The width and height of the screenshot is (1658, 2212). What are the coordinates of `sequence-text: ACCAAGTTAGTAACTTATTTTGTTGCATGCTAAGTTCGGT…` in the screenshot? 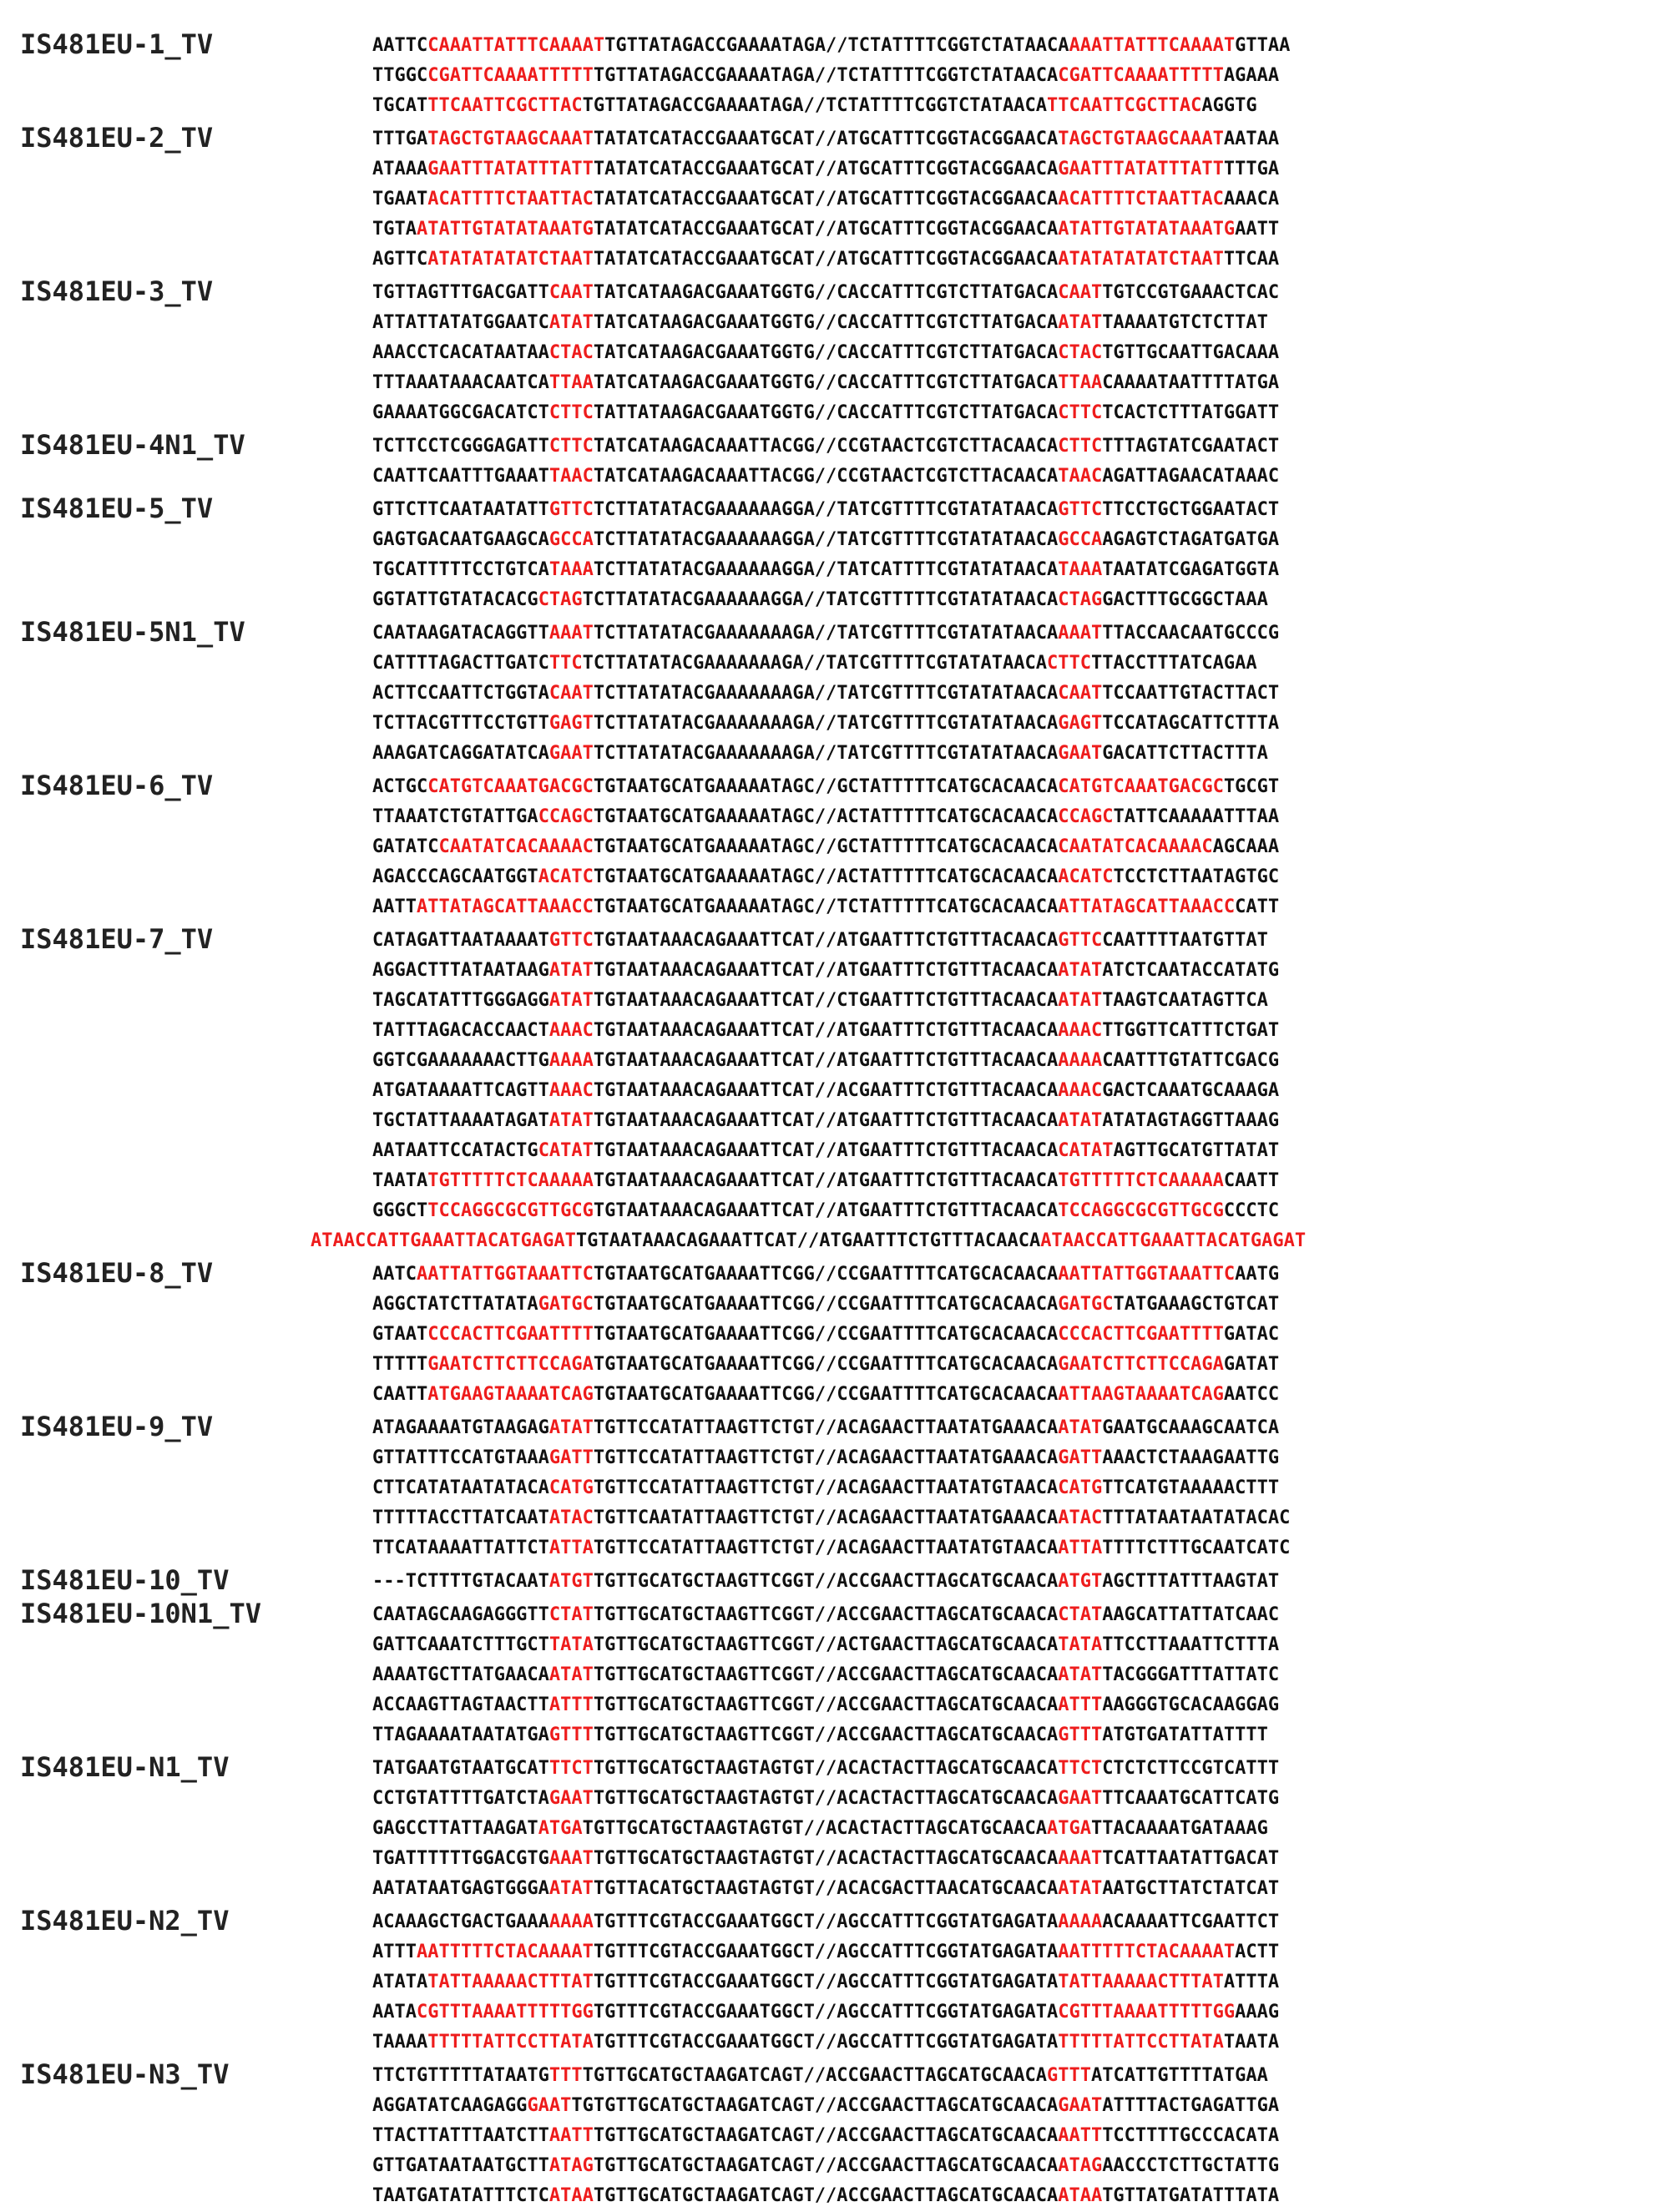 It's located at (825, 1705).